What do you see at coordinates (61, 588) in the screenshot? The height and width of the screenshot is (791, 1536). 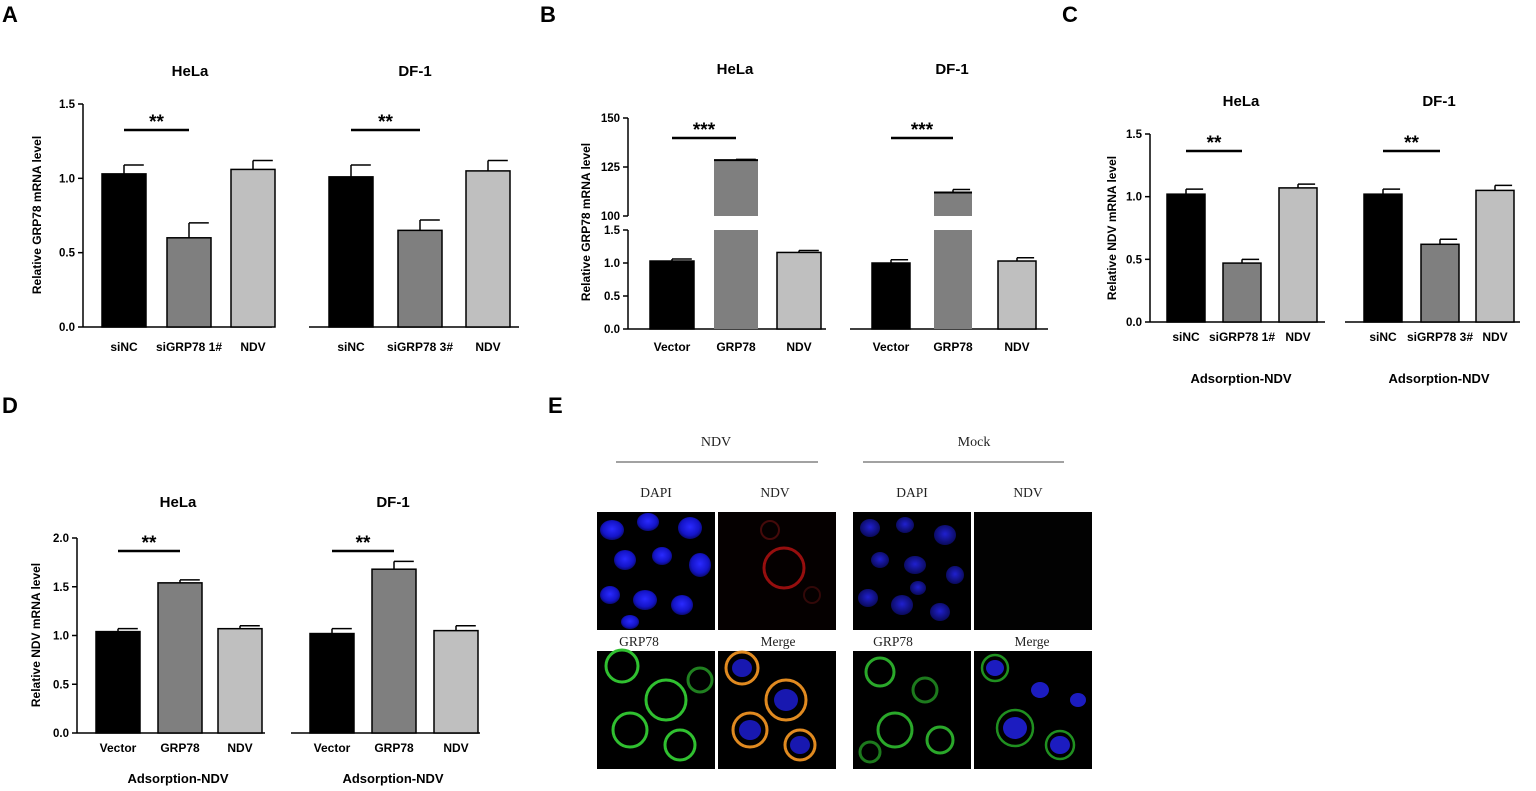 I see `panel-d-y-tick-label: 1.5` at bounding box center [61, 588].